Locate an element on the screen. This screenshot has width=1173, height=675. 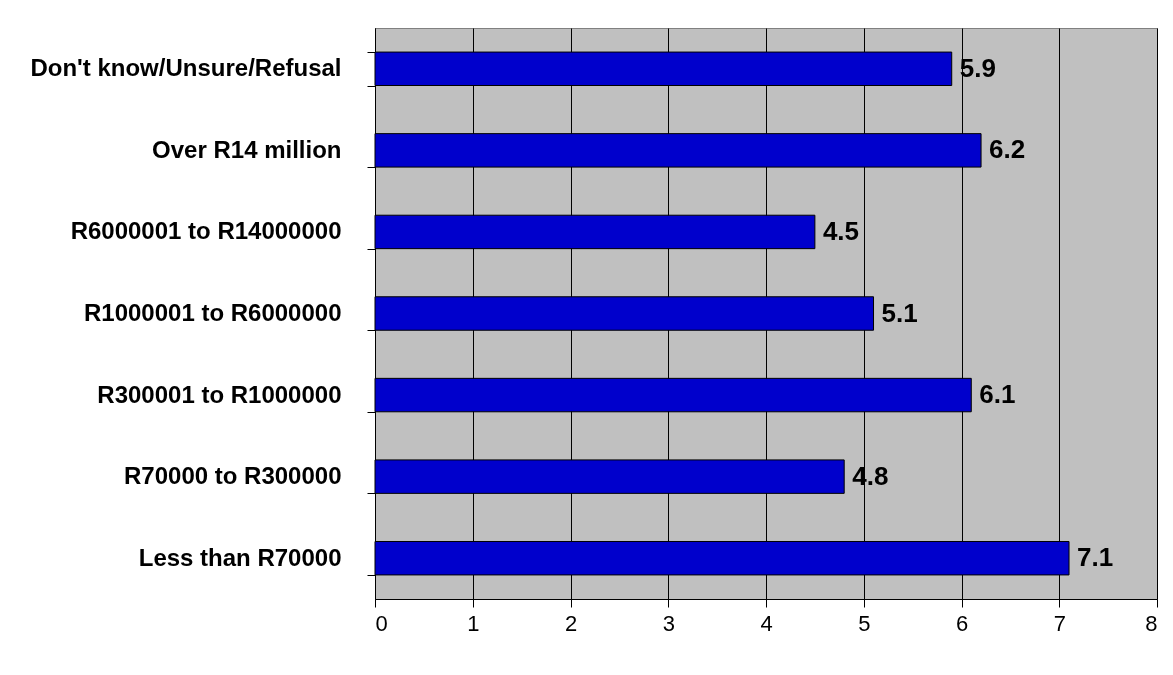
x-tick-label: 2 is located at coordinates (571, 623).